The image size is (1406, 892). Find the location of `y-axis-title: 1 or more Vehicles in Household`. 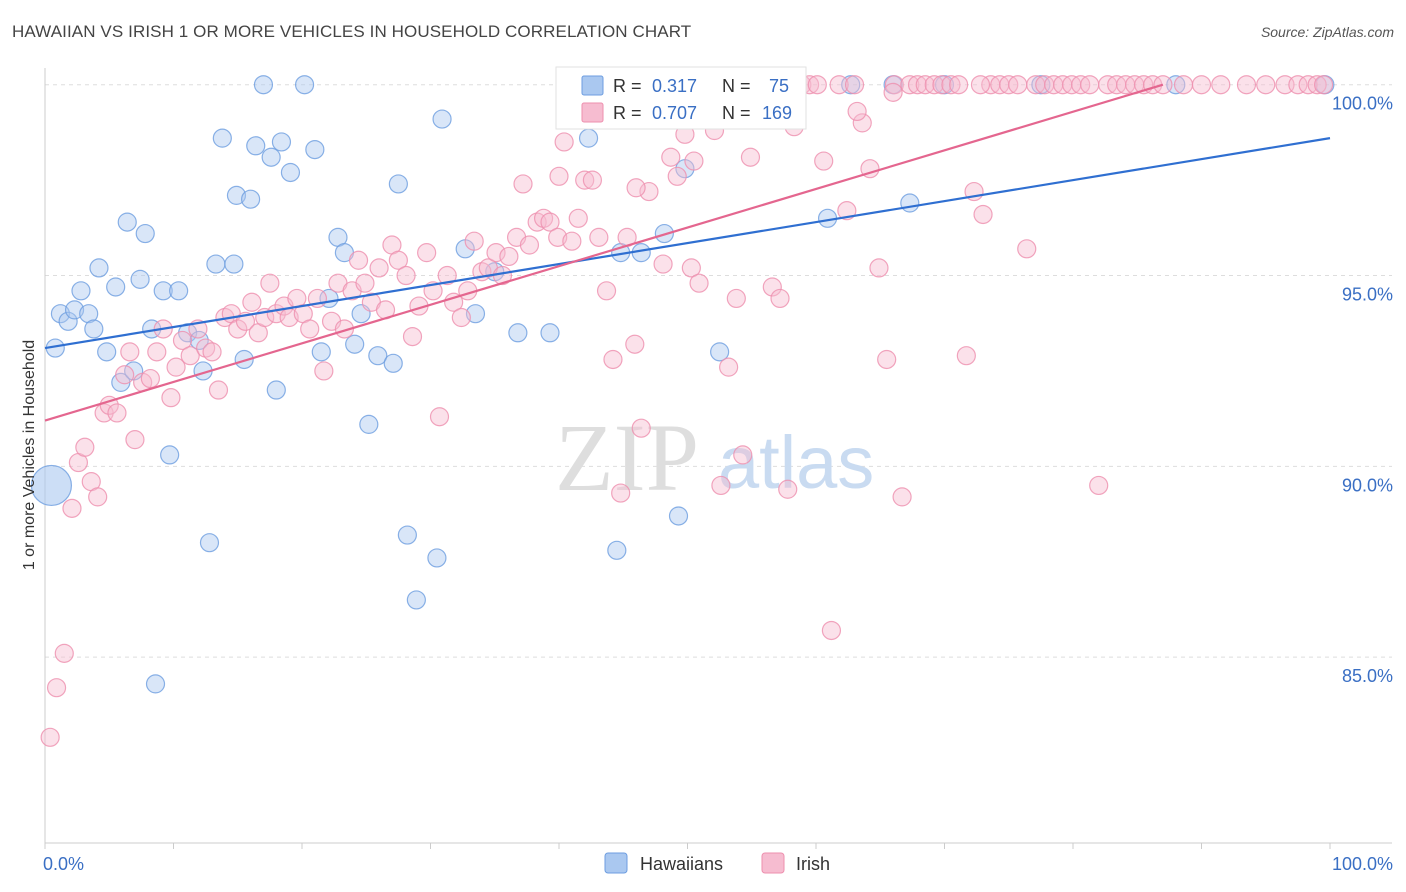

y-axis-title: 1 or more Vehicles in Household is located at coordinates (29, 455).